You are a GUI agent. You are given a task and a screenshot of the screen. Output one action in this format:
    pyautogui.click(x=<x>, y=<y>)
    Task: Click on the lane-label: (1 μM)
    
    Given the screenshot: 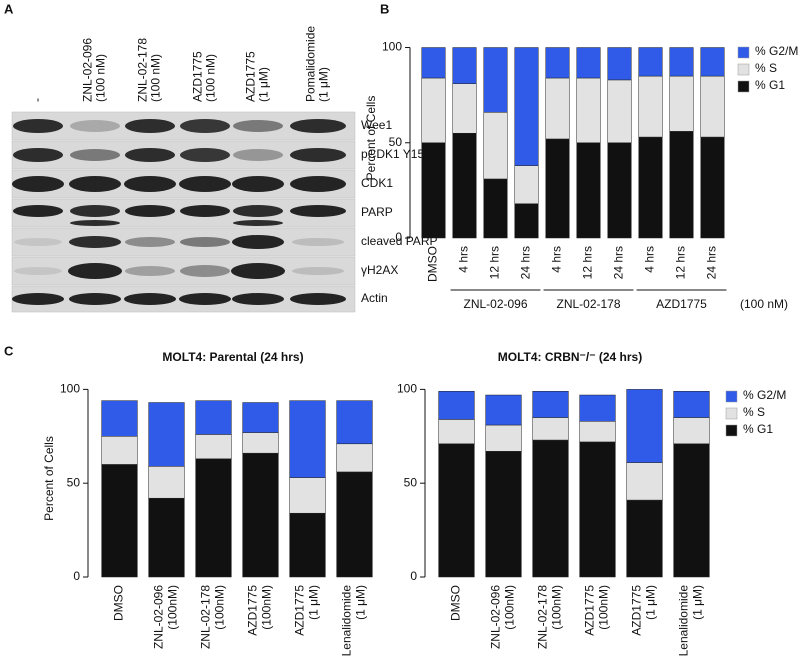 What is the action you would take?
    pyautogui.click(x=324, y=84)
    